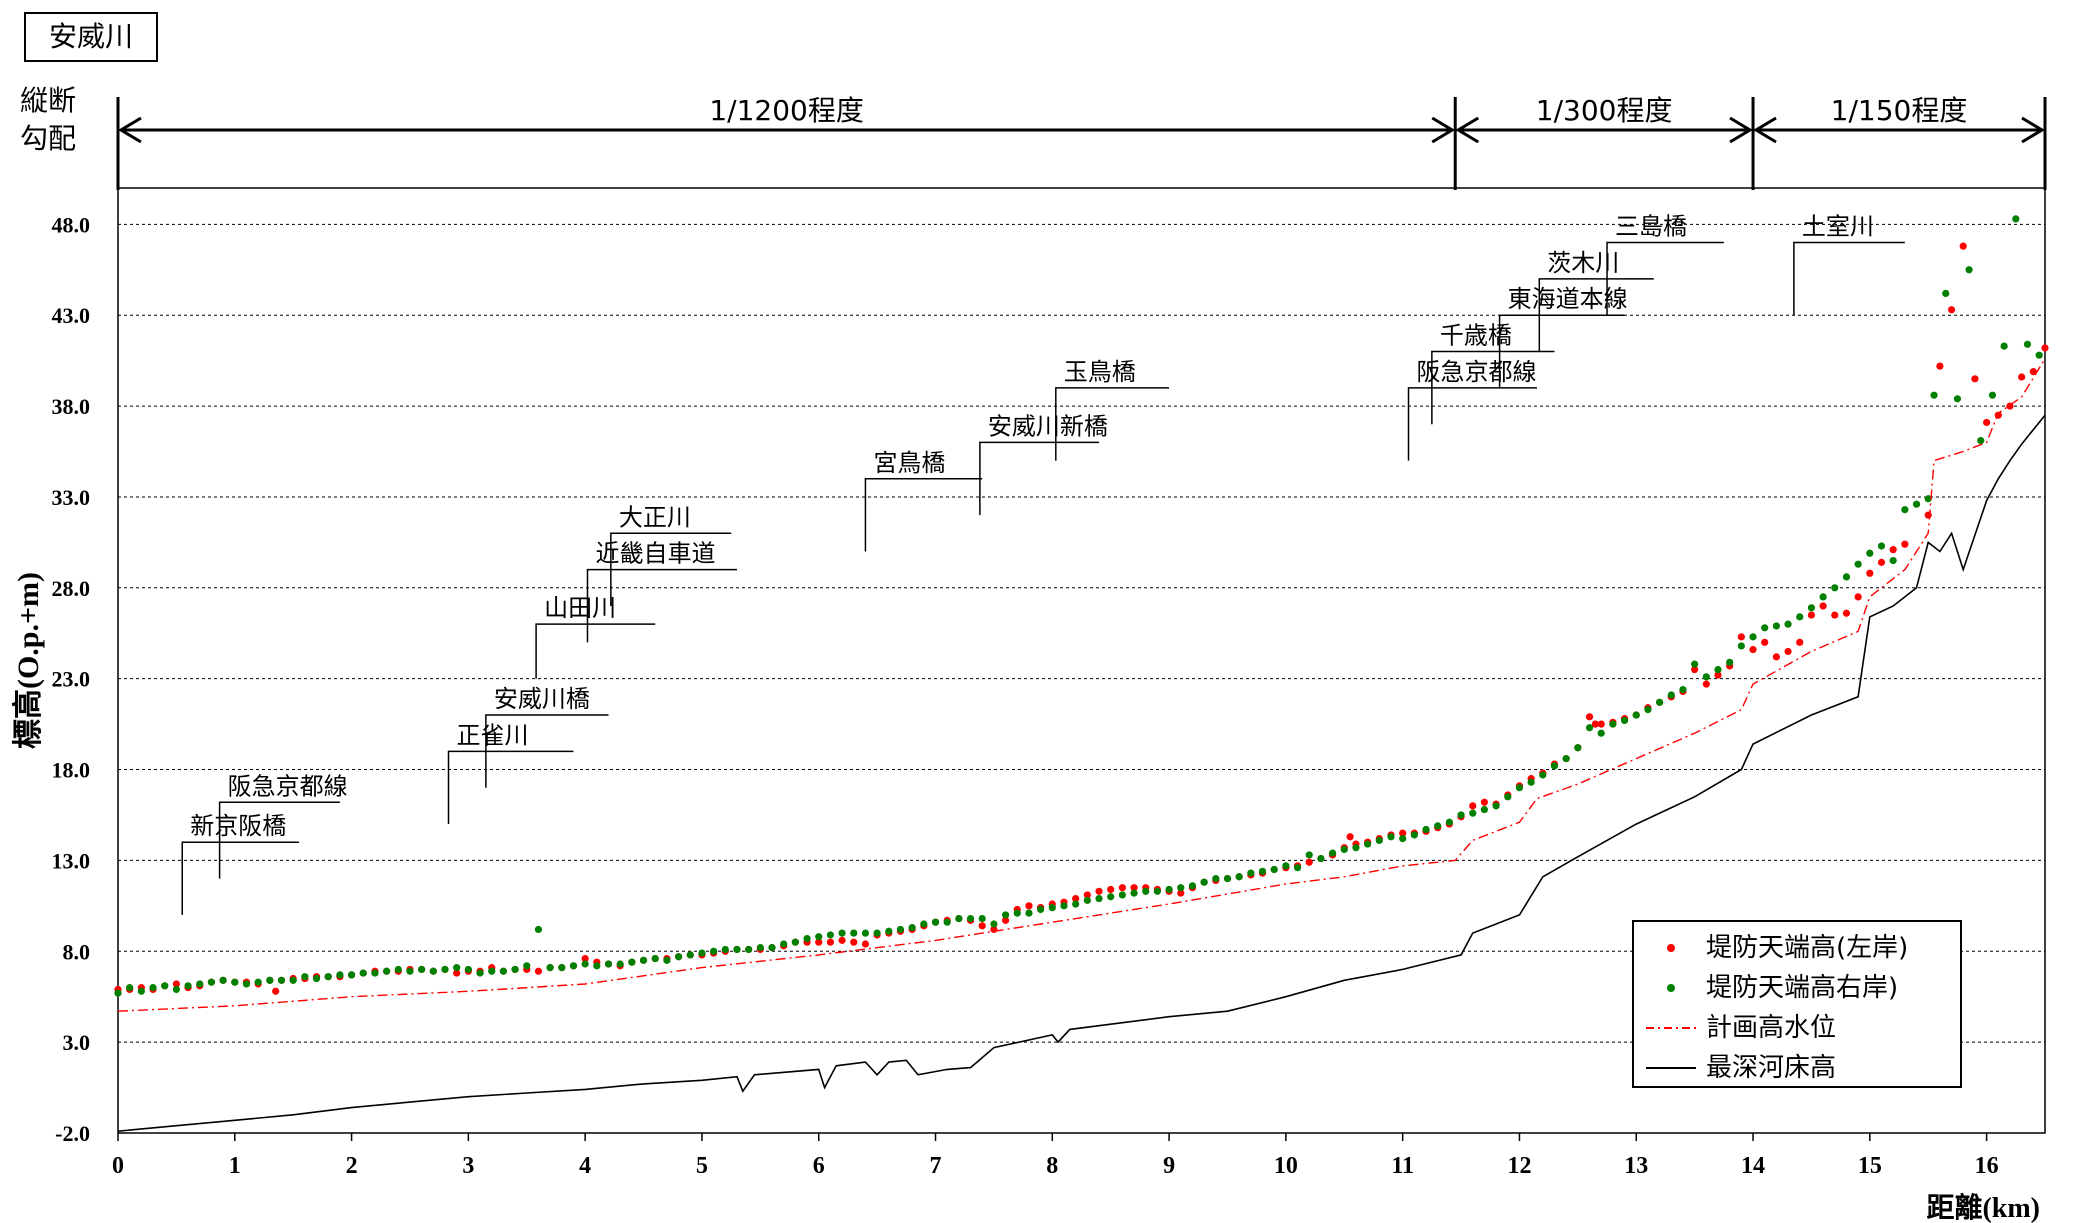 The width and height of the screenshot is (2087, 1223). I want to click on x-tick-label: 4, so click(585, 1166).